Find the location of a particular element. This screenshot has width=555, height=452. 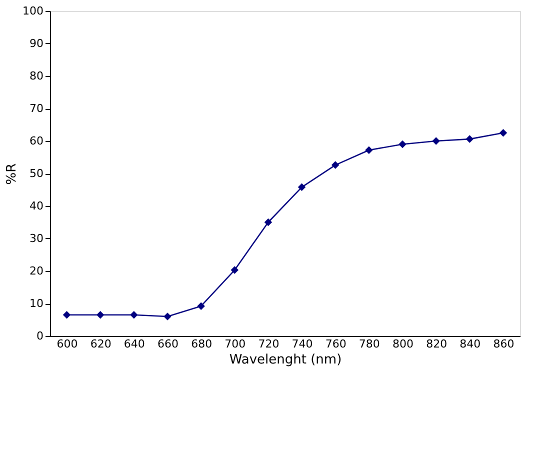

x-tick-label: 800 is located at coordinates (403, 344).